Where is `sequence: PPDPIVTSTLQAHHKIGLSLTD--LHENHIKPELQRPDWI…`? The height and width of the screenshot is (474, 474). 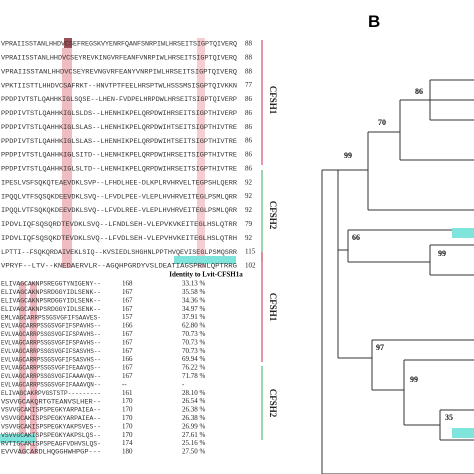
sequence: PPDPIVTSTLQAHHKIGLSLTD--LHENHIKPELQRPDWI… is located at coordinates (119, 169).